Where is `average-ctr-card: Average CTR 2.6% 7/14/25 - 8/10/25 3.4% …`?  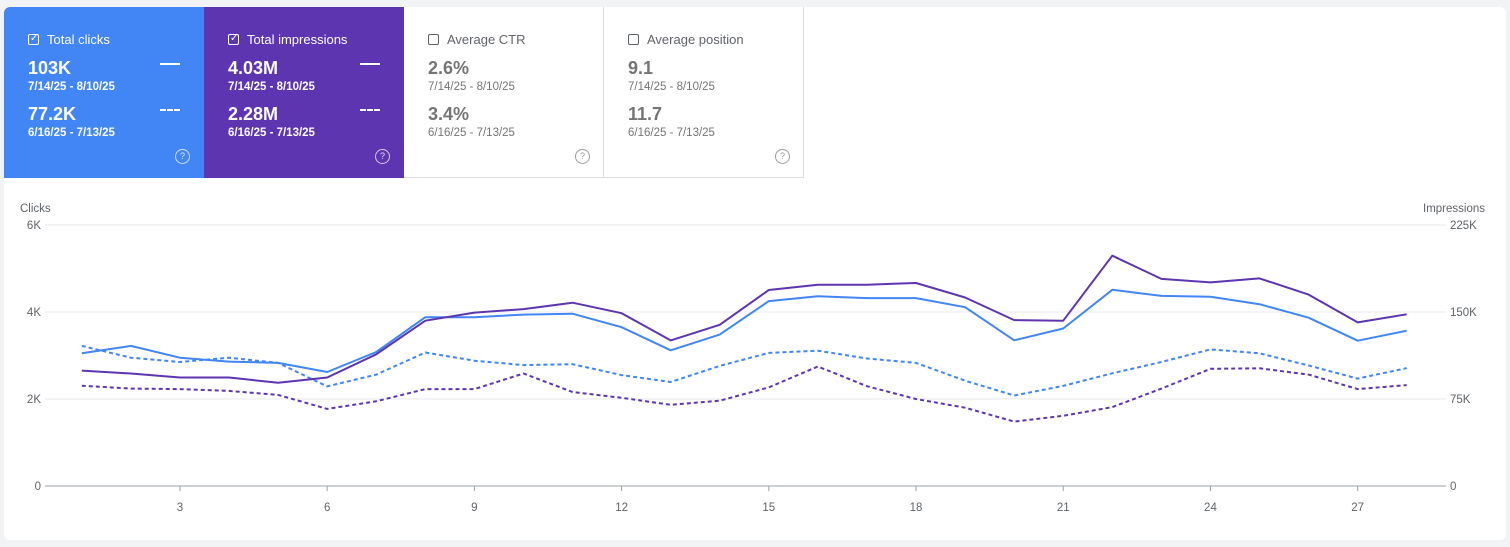
average-ctr-card: Average CTR 2.6% 7/14/25 - 8/10/25 3.4% … is located at coordinates (504, 92).